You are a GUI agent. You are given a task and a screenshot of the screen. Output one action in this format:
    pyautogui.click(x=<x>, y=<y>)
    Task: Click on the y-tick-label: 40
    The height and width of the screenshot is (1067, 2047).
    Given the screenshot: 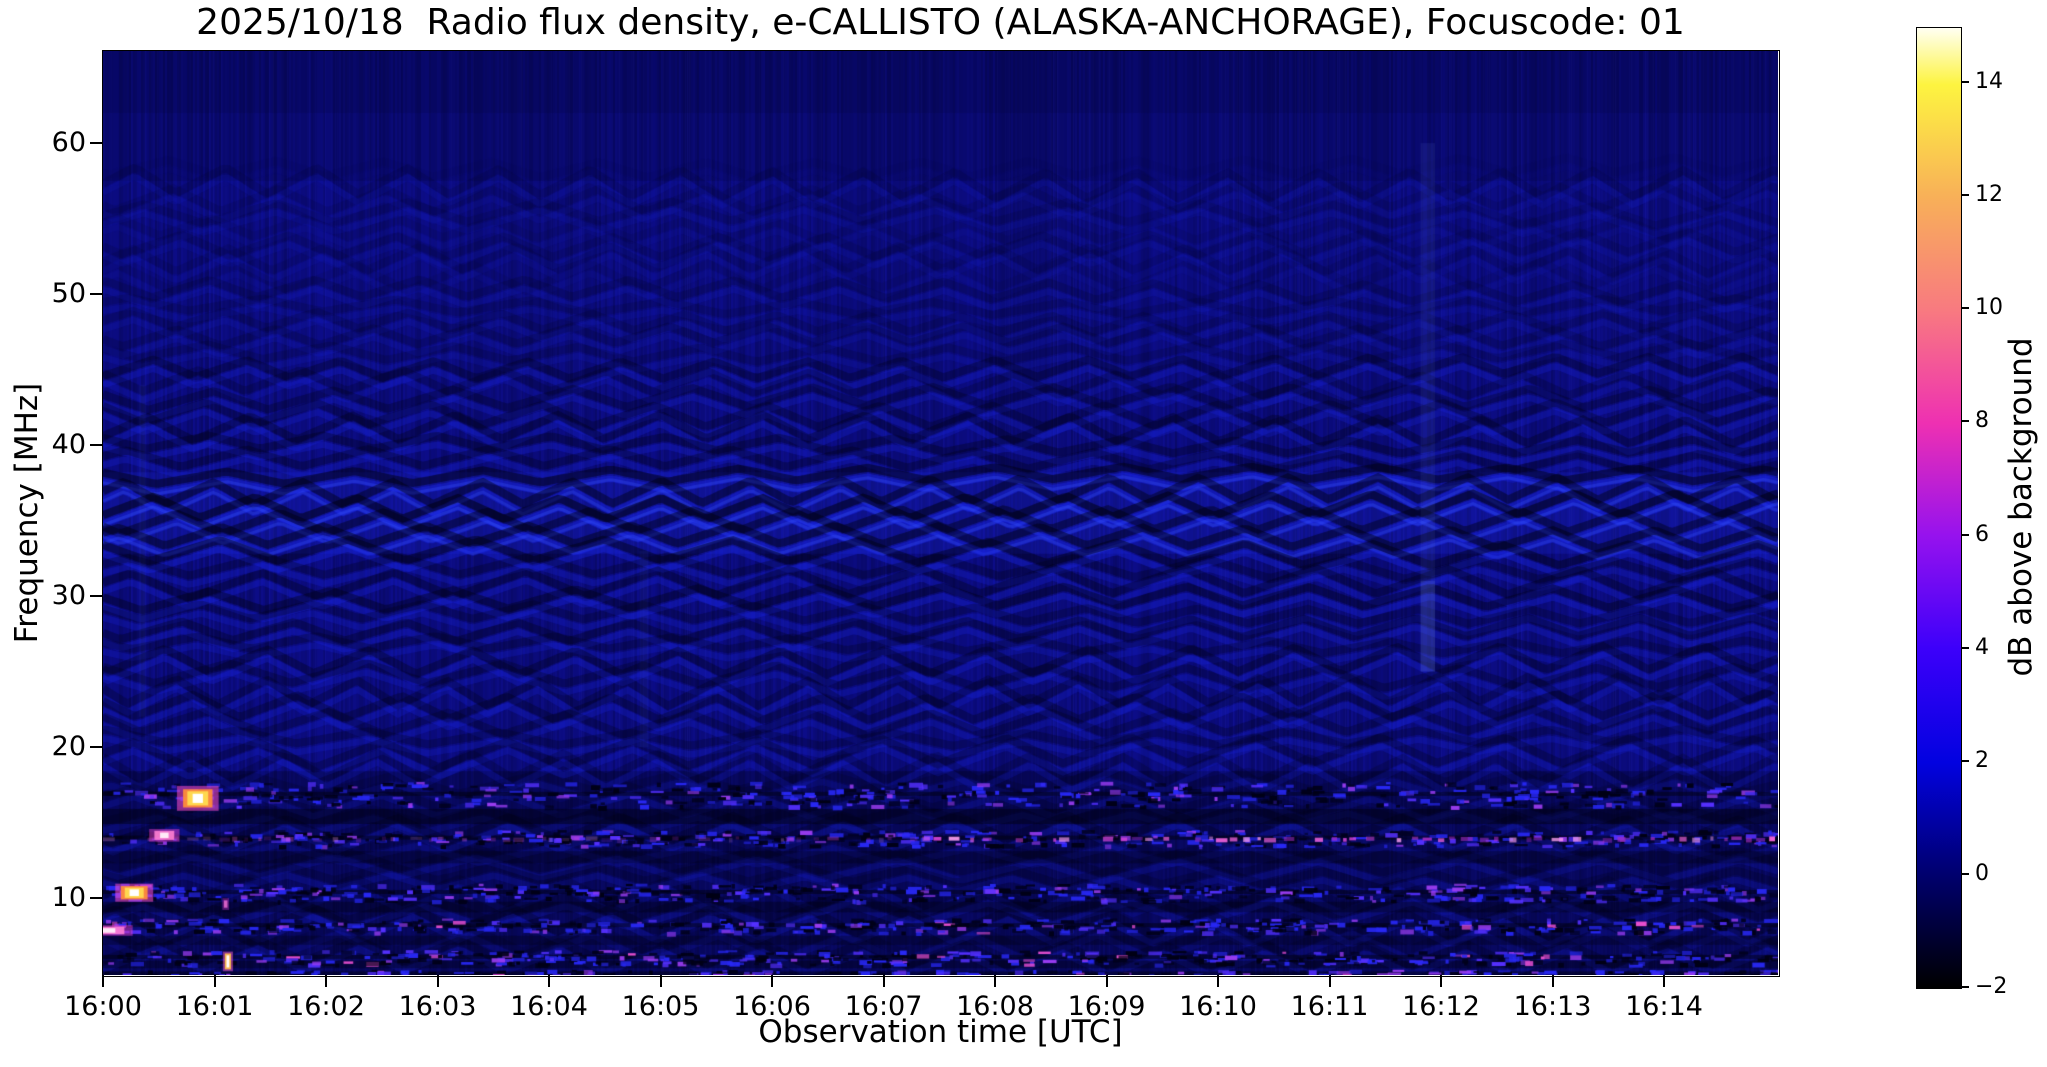 What is the action you would take?
    pyautogui.click(x=68, y=444)
    